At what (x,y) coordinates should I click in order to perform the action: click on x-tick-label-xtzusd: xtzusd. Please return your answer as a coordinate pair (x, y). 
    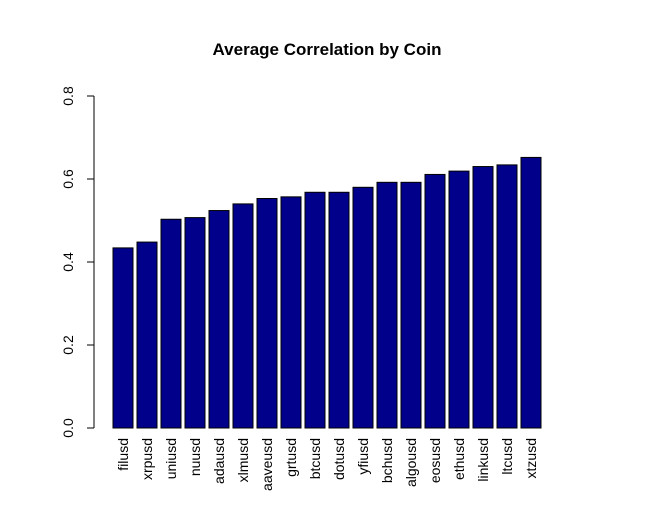
    Looking at the image, I should click on (531, 458).